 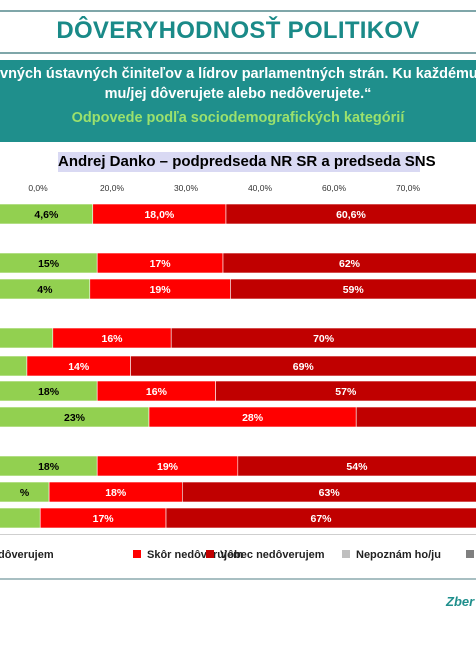 I want to click on bar-row: 15% 17% 62%, so click(x=238, y=263).